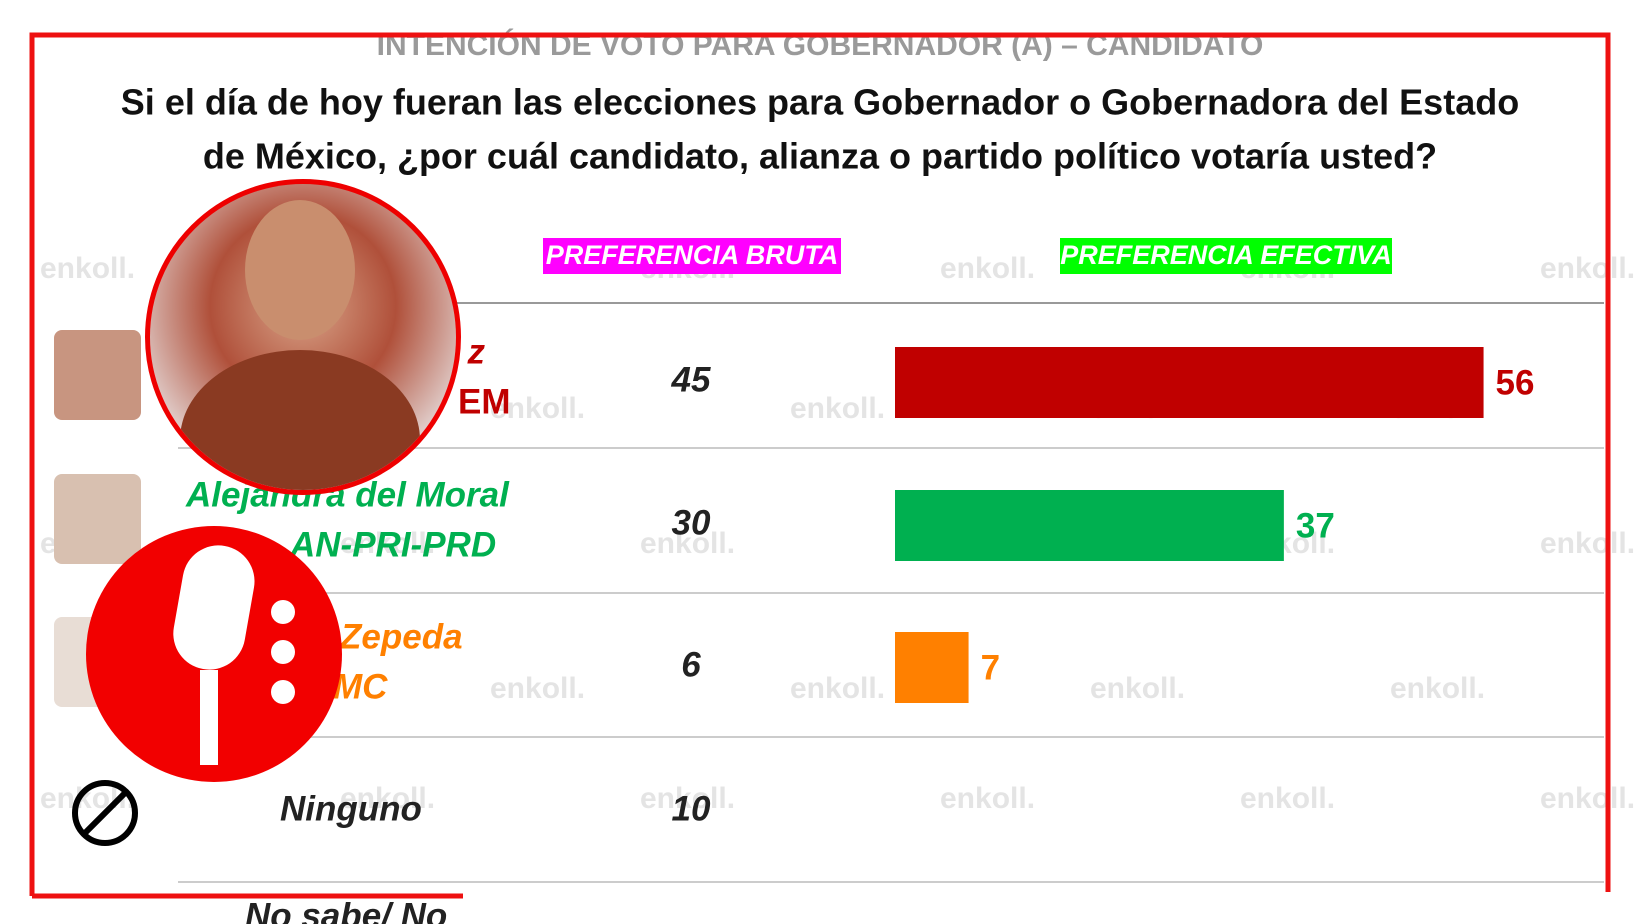 This screenshot has height=924, width=1640. I want to click on party-name: MC, so click(360, 686).